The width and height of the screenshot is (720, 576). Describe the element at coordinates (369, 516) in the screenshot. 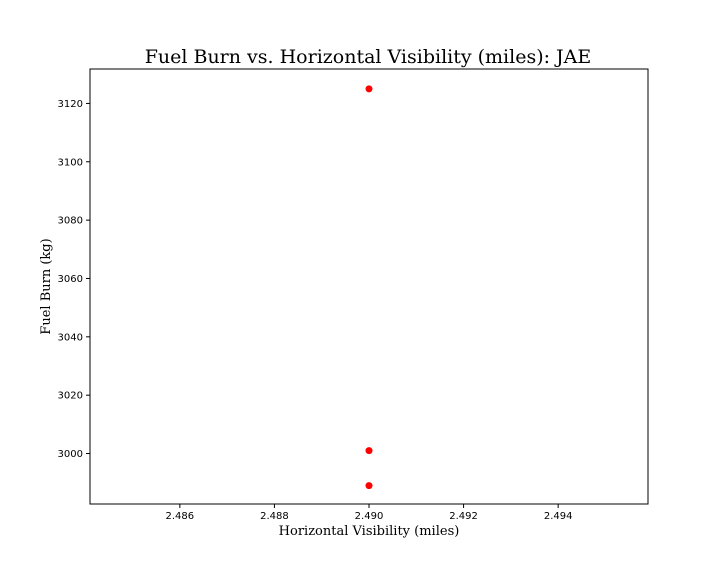

I see `x-tick-label: 2.490` at that location.